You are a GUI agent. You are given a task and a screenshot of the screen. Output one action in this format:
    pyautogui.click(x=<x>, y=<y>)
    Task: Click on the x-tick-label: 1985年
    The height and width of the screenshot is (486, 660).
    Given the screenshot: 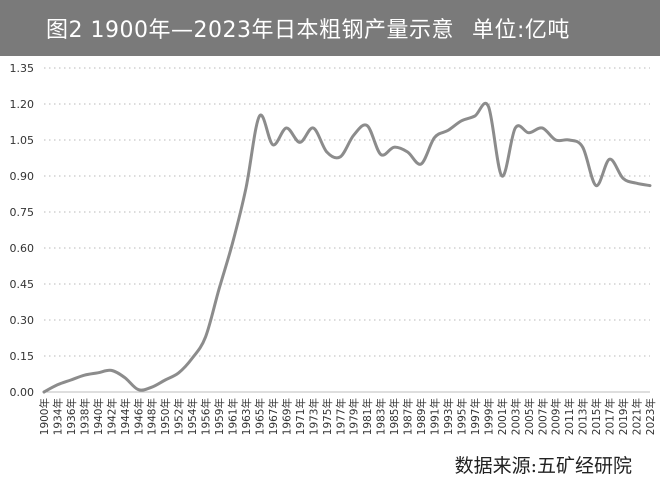 What is the action you would take?
    pyautogui.click(x=394, y=416)
    